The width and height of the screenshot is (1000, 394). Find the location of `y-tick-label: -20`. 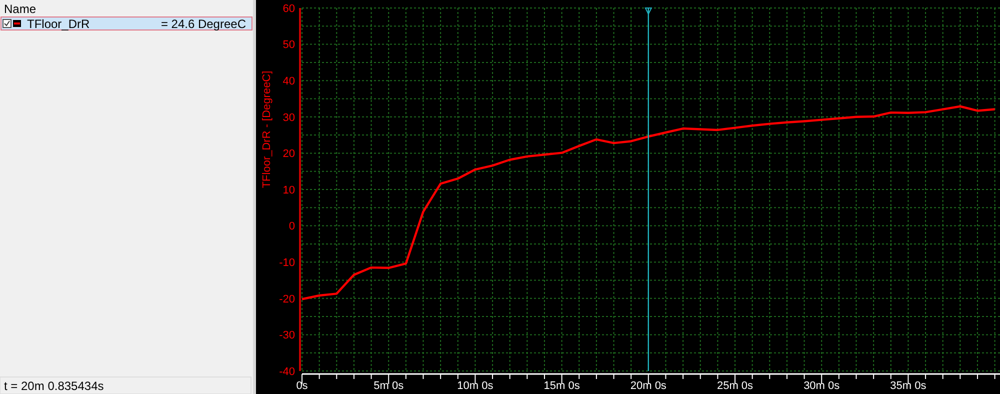

y-tick-label: -20 is located at coordinates (287, 299).